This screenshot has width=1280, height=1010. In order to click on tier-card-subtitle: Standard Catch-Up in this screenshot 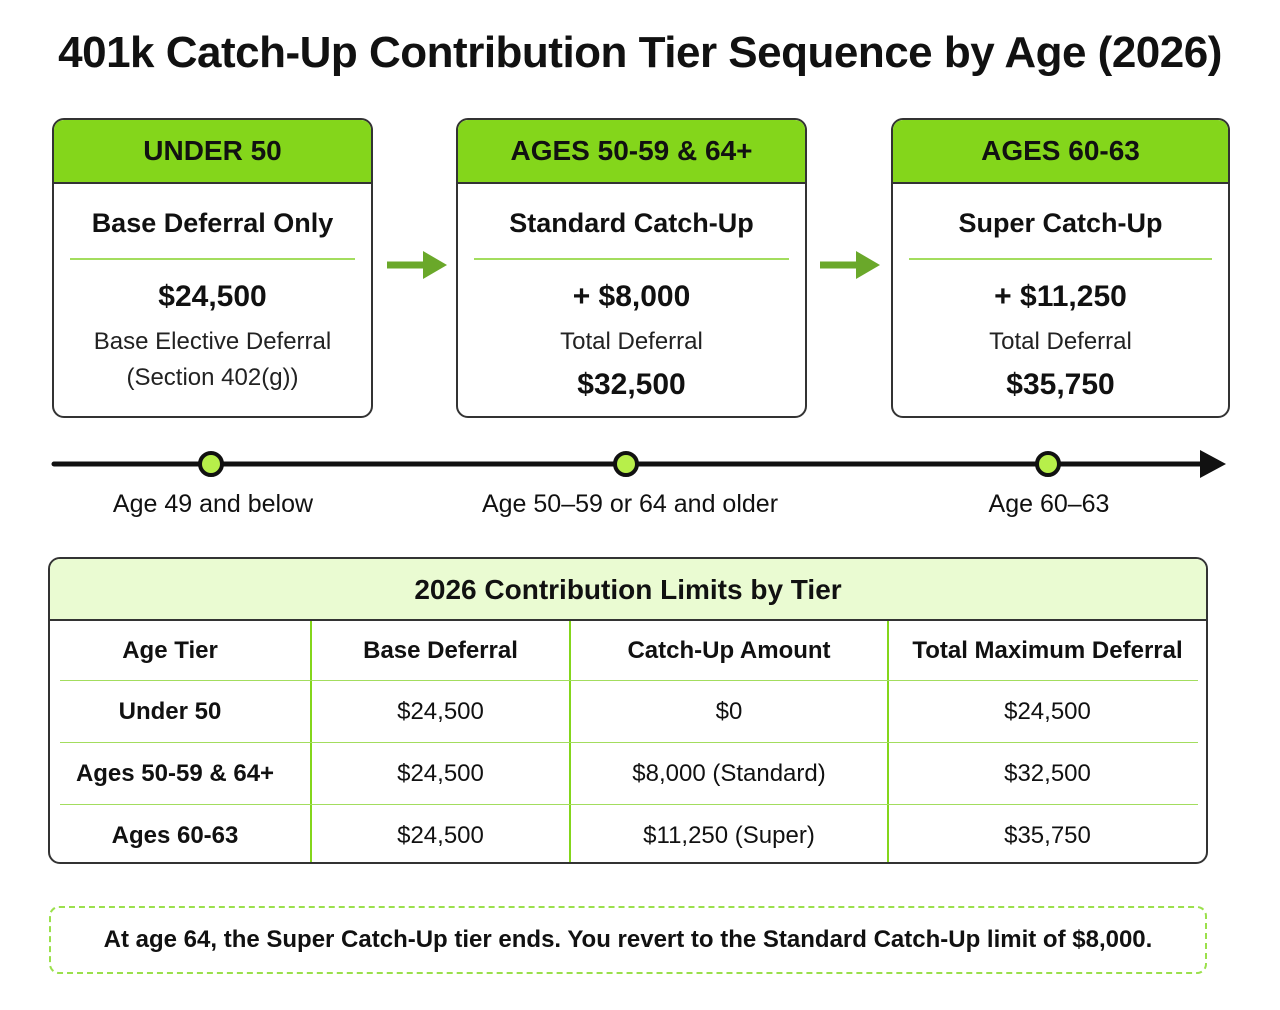, I will do `click(631, 223)`.